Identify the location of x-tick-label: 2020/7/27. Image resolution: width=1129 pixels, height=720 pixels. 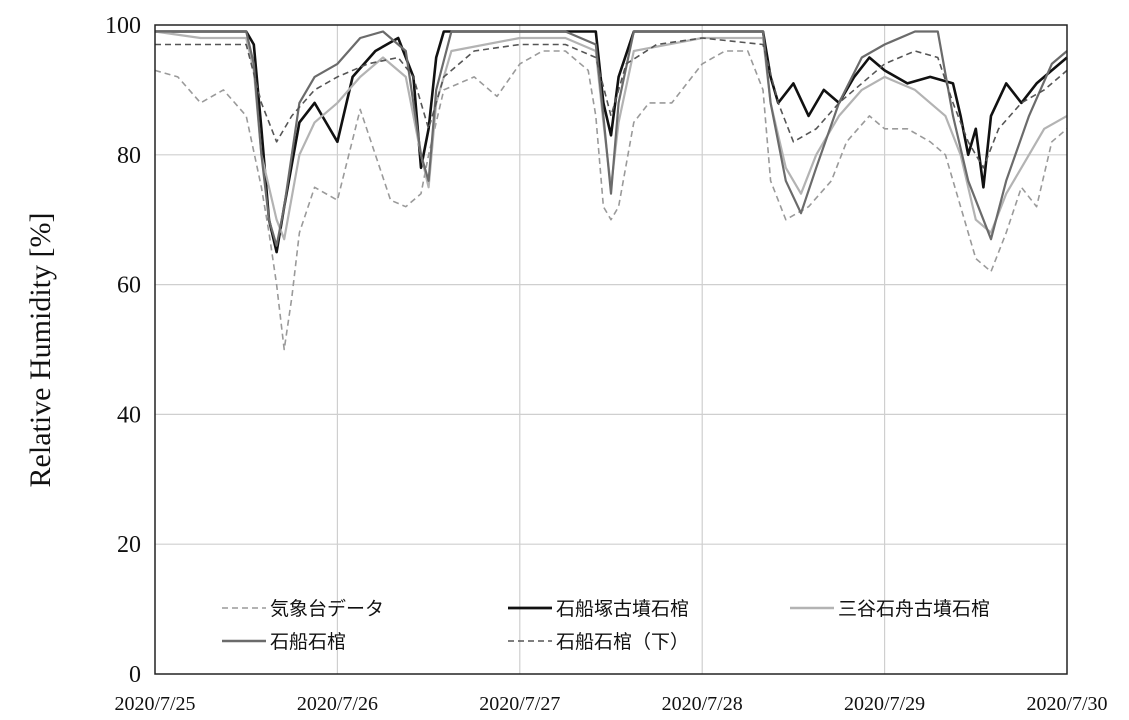
(519, 704).